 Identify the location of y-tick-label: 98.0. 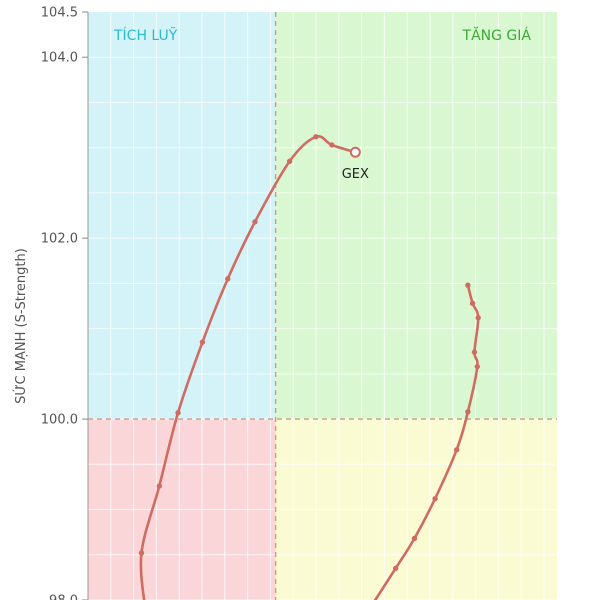
(63, 597).